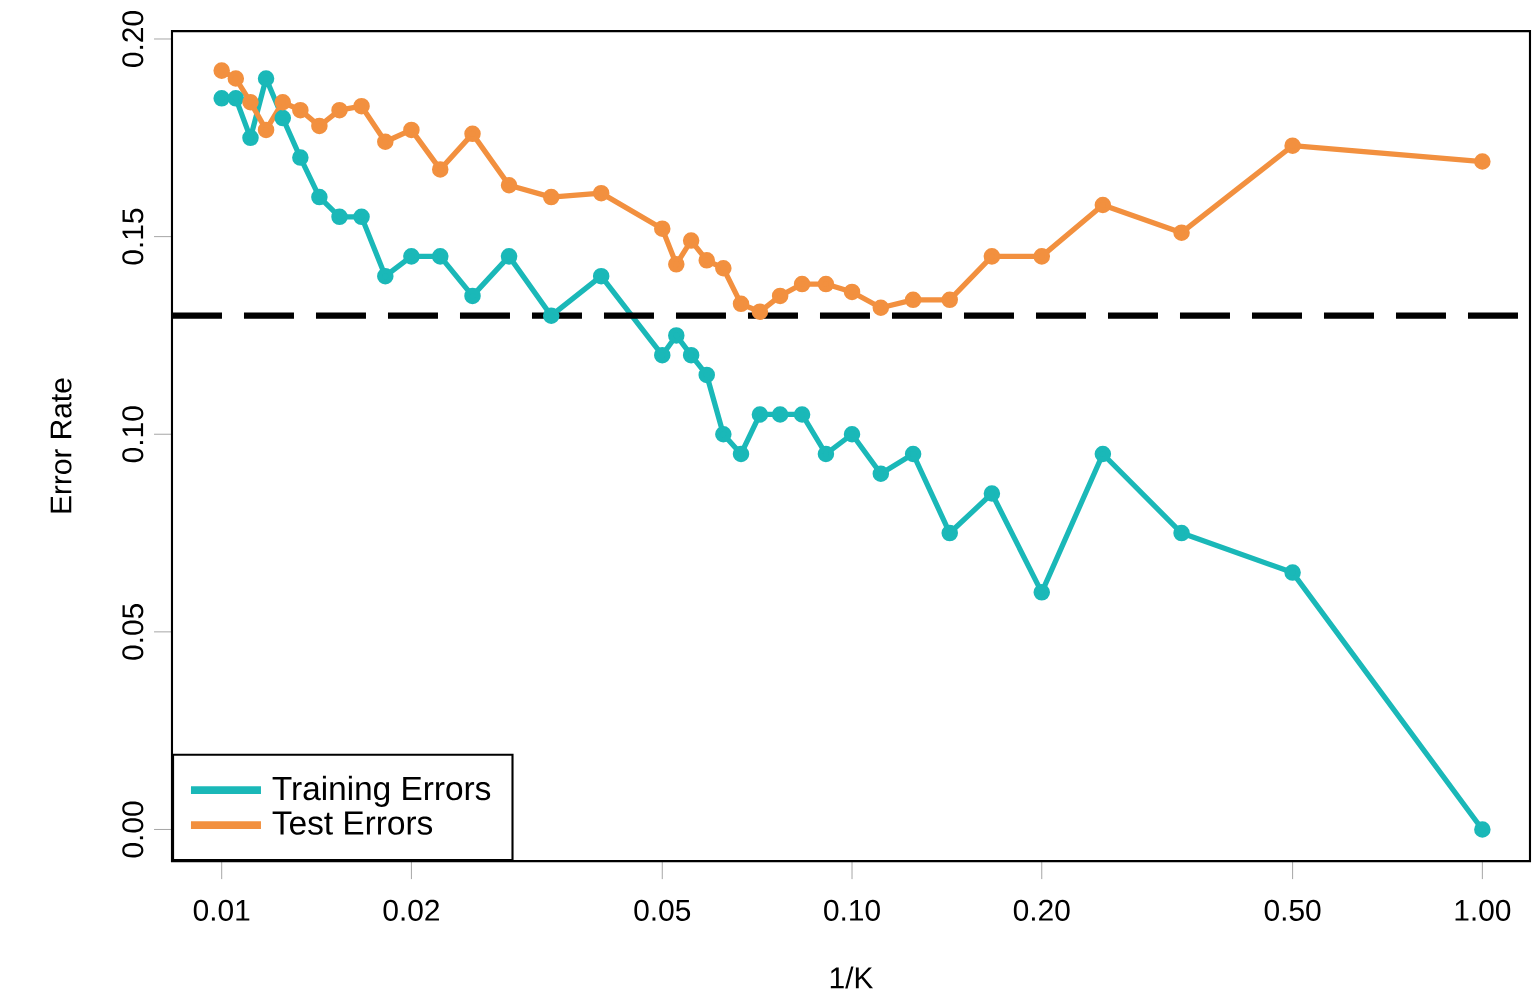 The image size is (1538, 998). What do you see at coordinates (133, 434) in the screenshot?
I see `y-tick-label: 0.10` at bounding box center [133, 434].